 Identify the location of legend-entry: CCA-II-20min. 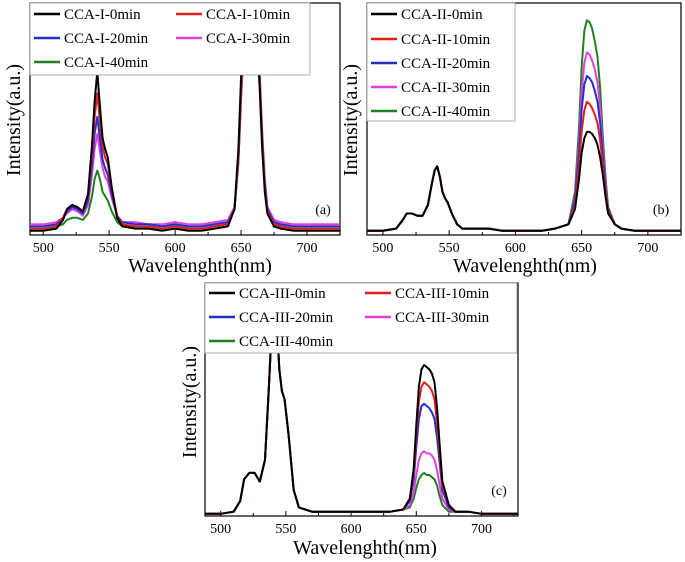
(446, 64).